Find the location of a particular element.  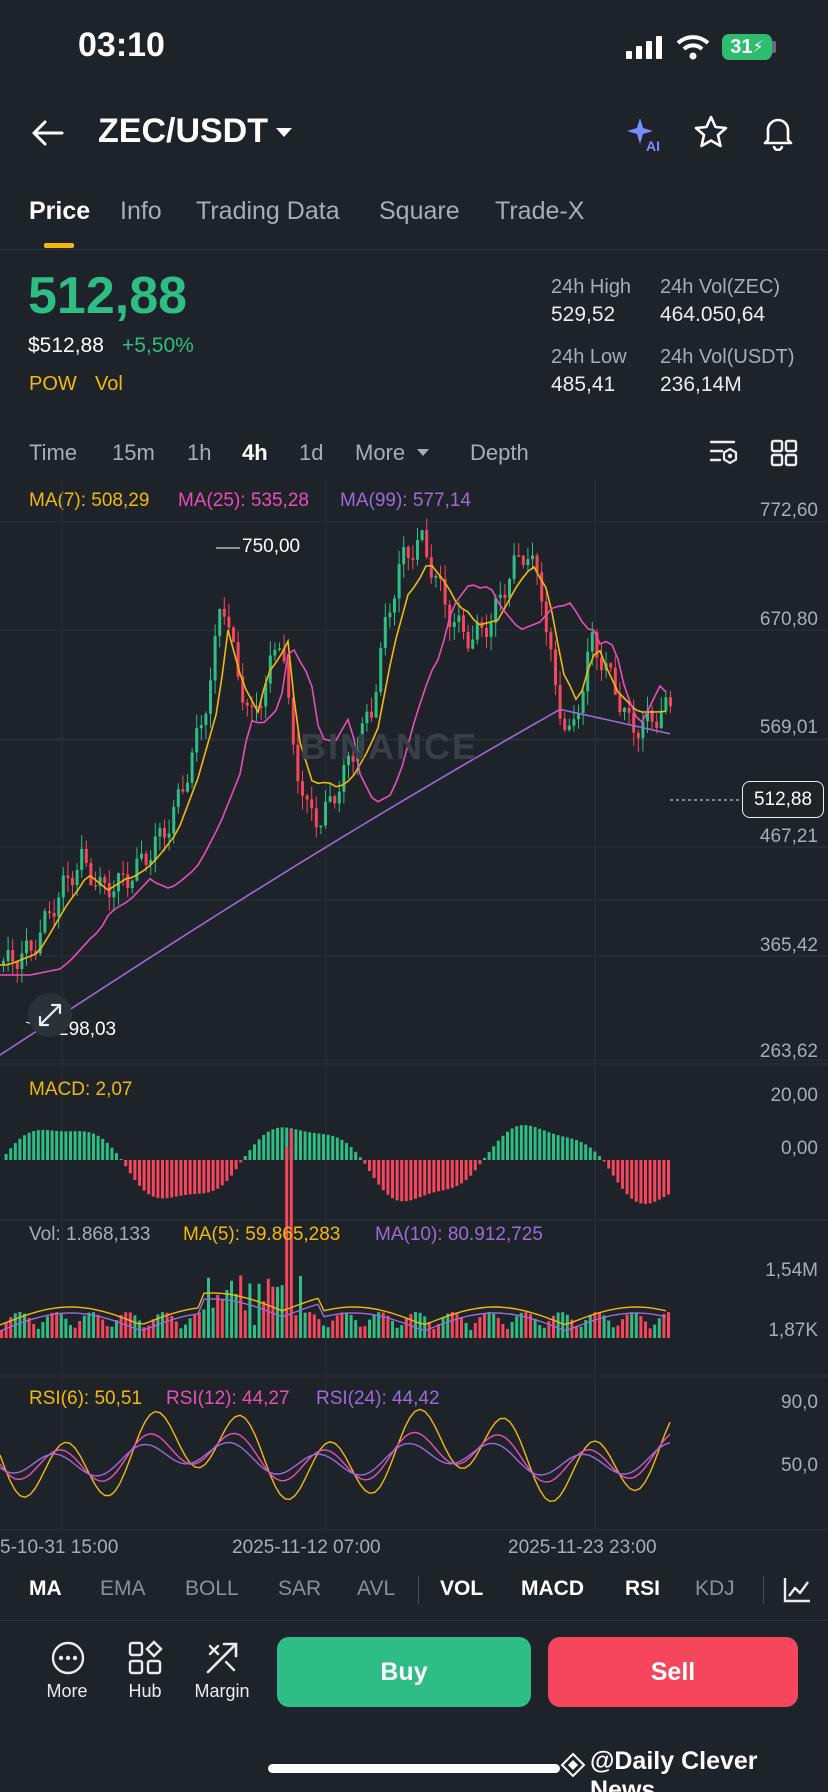

more-dots-icon is located at coordinates (68, 1658).